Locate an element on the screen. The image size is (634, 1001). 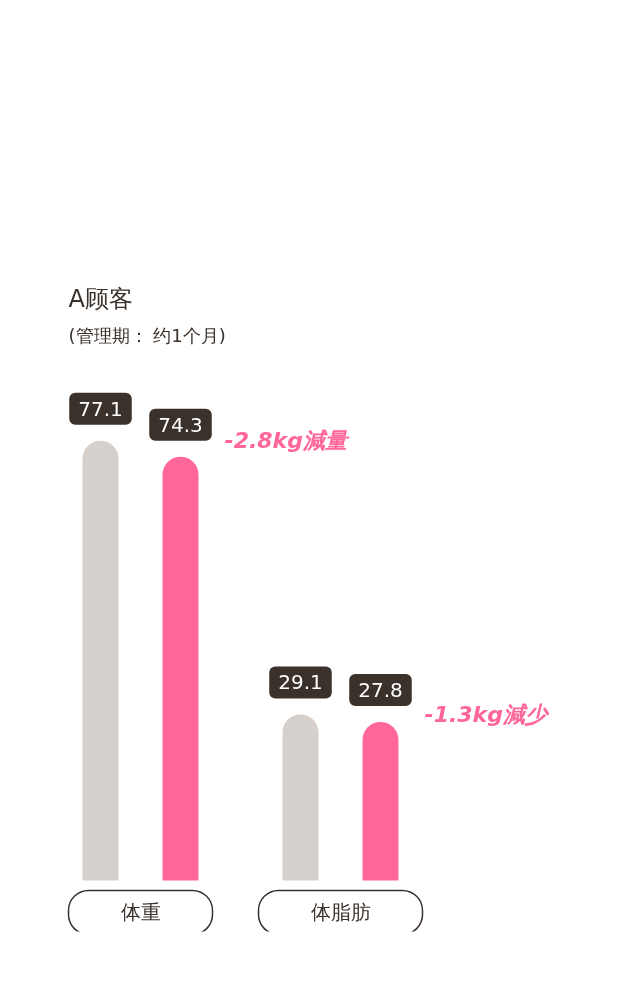
x-tick-label: 体重 is located at coordinates (140, 912).